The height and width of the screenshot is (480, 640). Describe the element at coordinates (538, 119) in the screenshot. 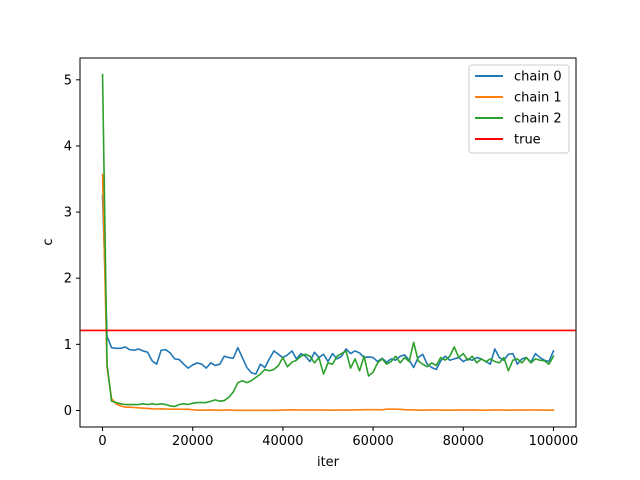

I see `legend-label-chain-2: chain 2` at that location.